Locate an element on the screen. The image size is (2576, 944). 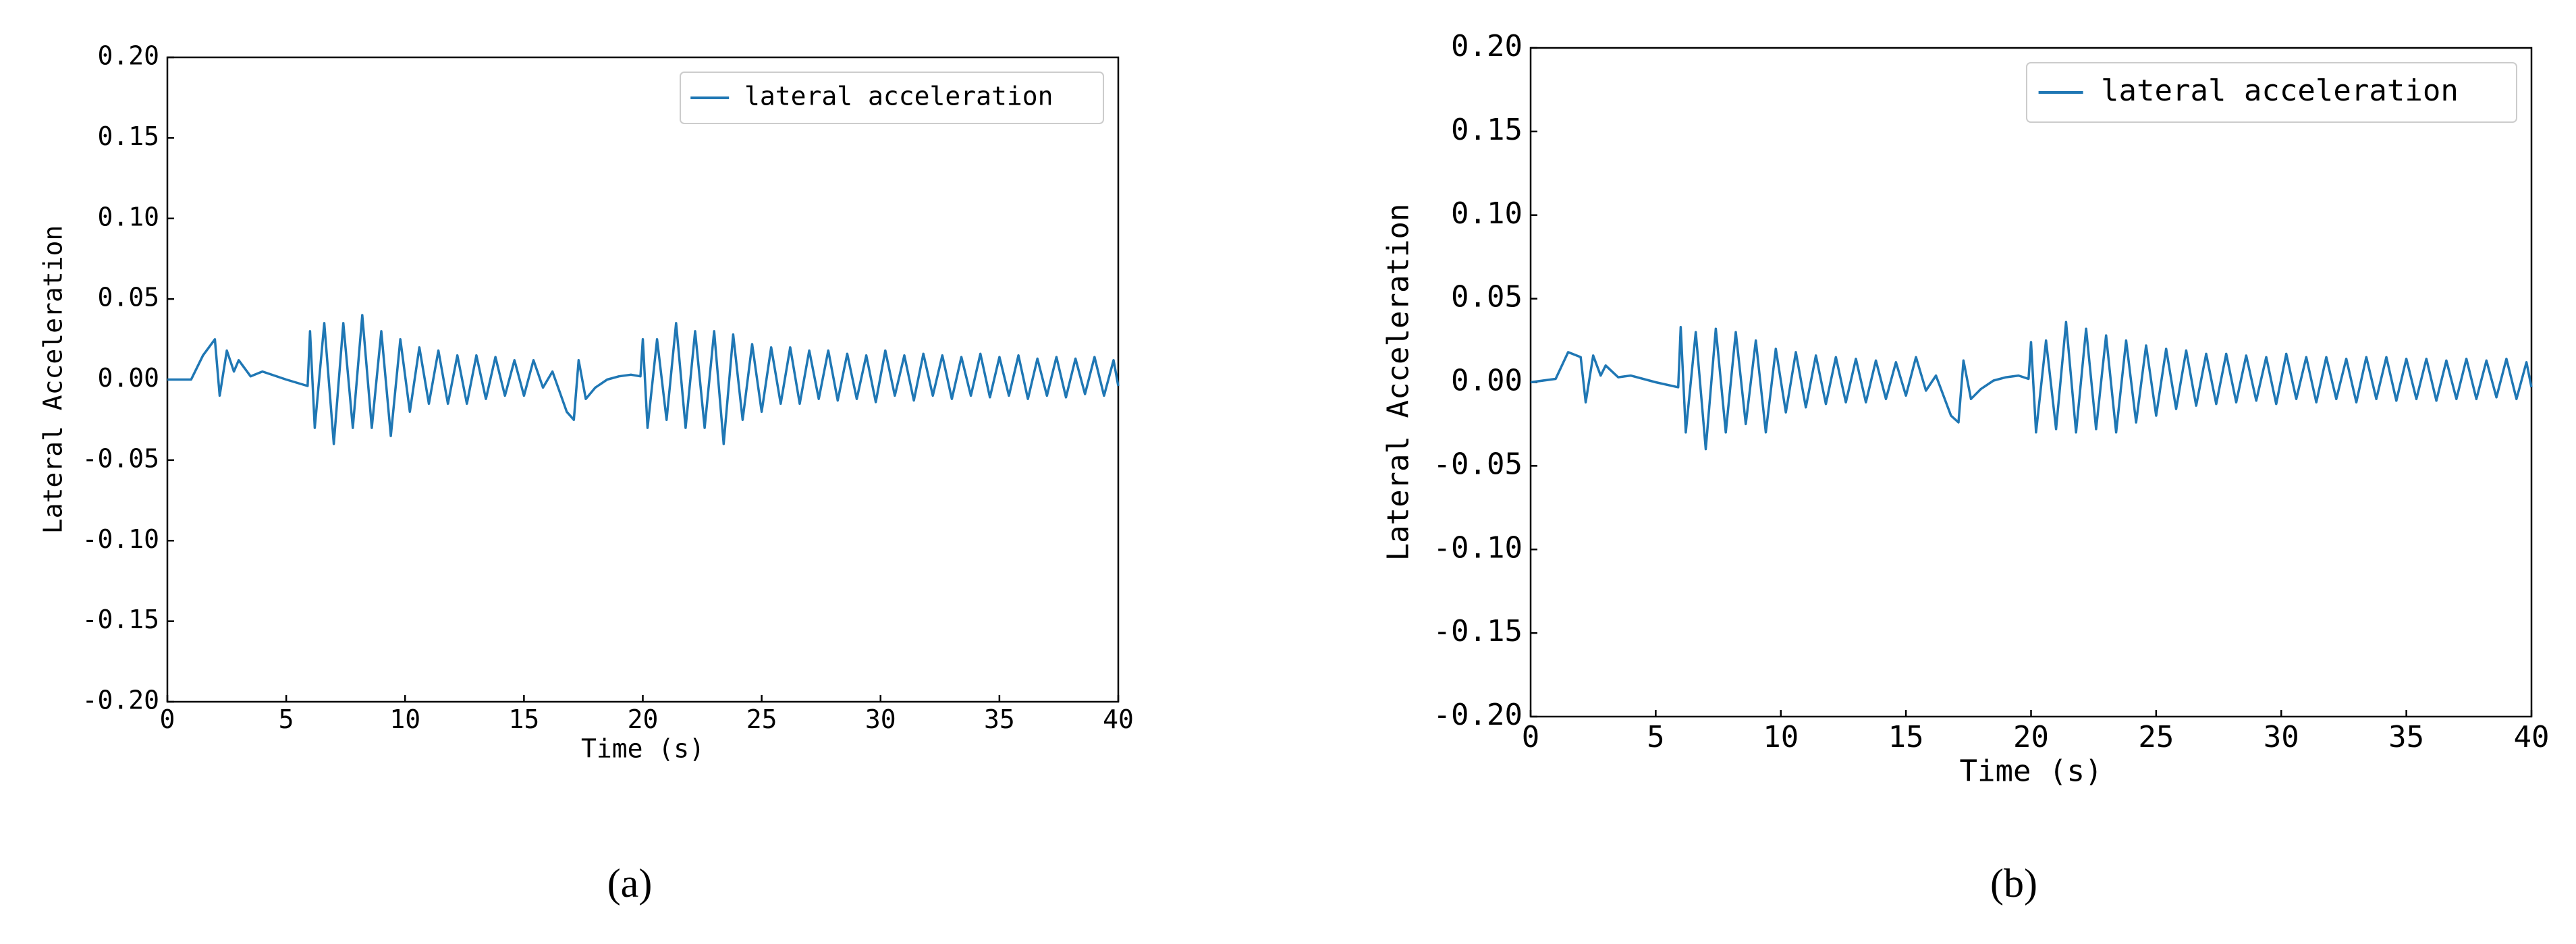
caption: (b) is located at coordinates (2013, 883).